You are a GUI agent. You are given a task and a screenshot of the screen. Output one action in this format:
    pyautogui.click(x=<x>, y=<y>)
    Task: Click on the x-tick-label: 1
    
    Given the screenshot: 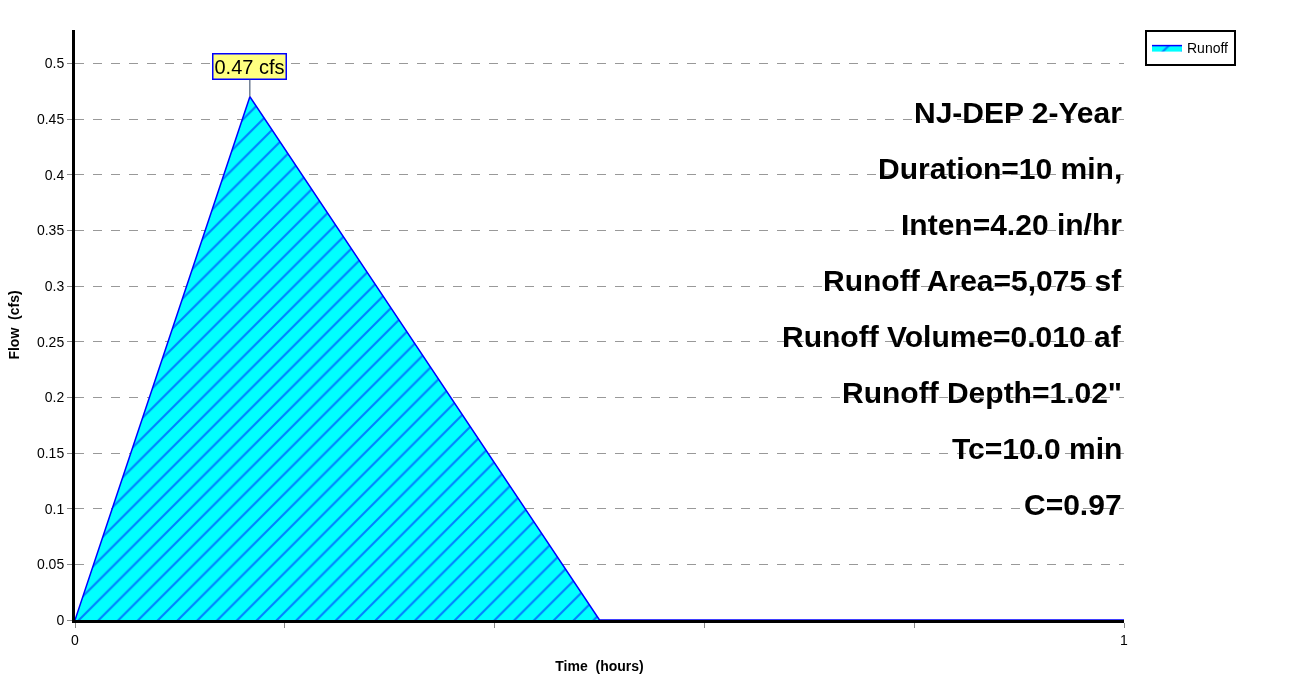 What is the action you would take?
    pyautogui.click(x=1124, y=639)
    